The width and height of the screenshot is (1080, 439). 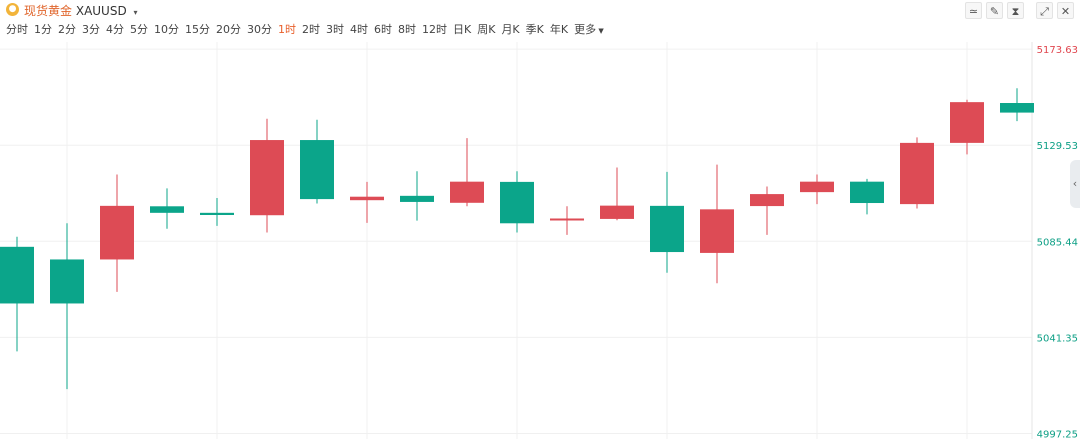 I want to click on period-tab: 更多 ▼, so click(x=586, y=29).